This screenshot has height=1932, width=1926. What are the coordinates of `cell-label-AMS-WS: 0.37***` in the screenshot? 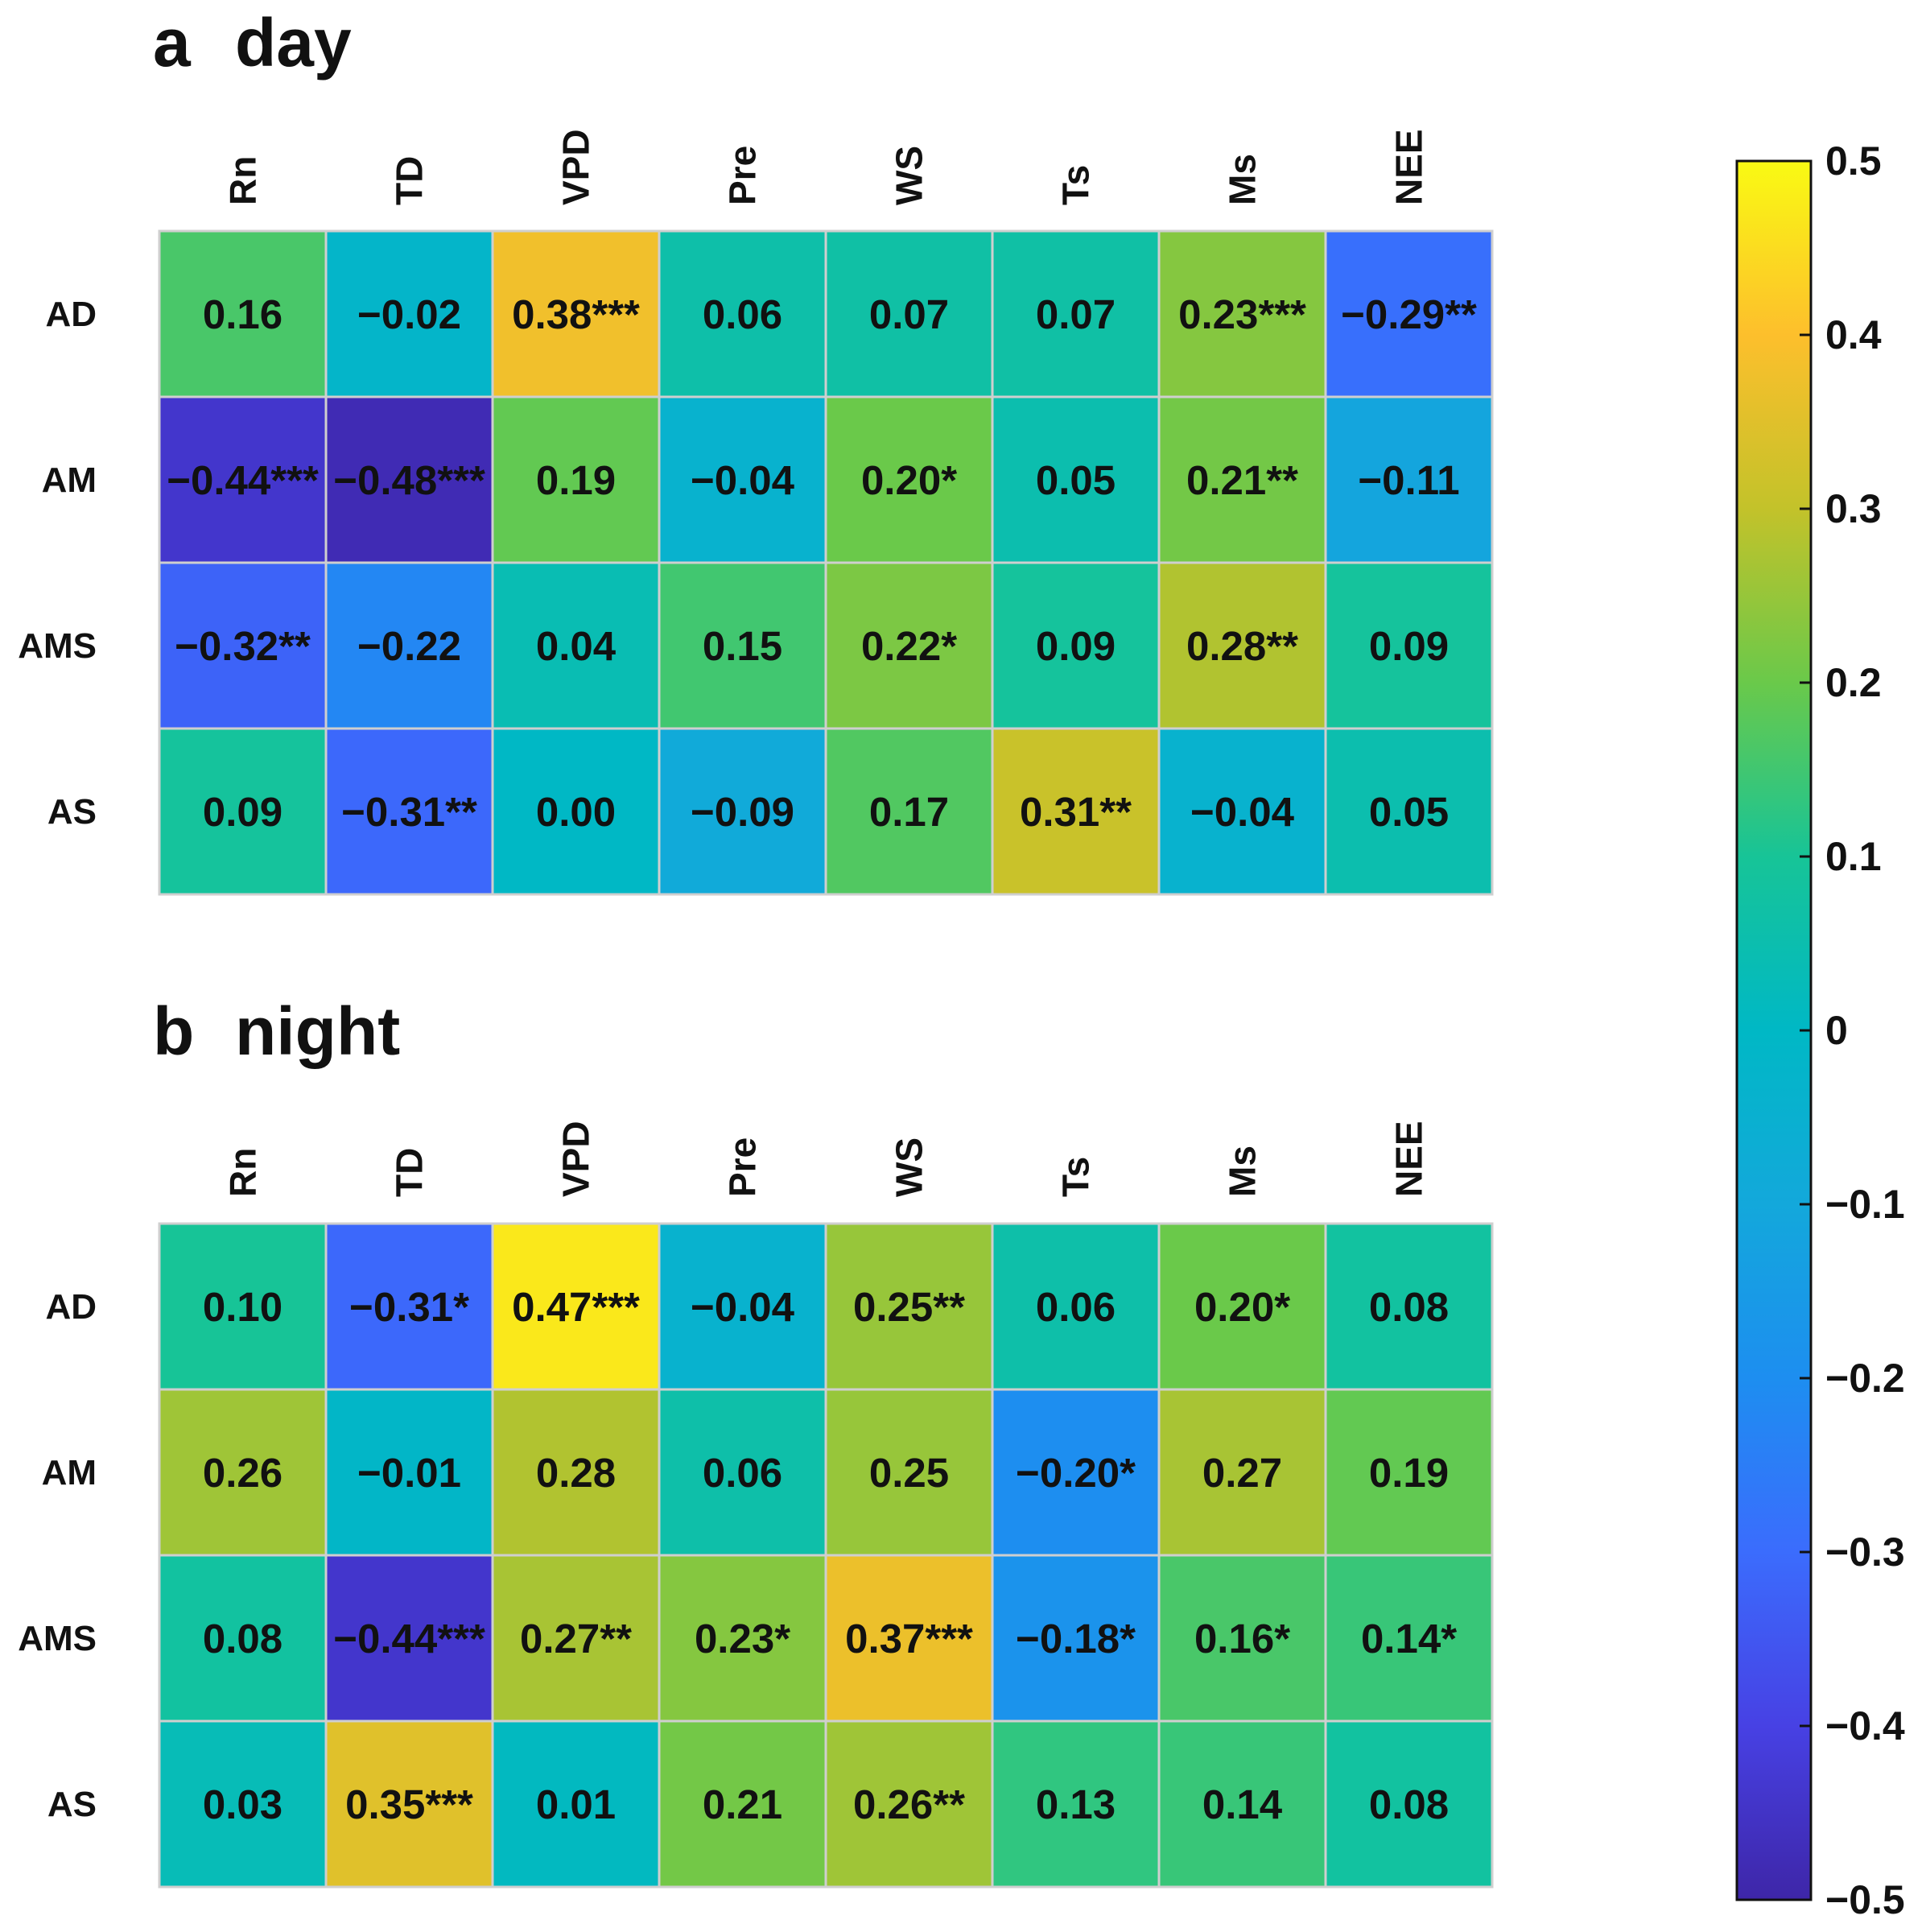 It's located at (909, 1639).